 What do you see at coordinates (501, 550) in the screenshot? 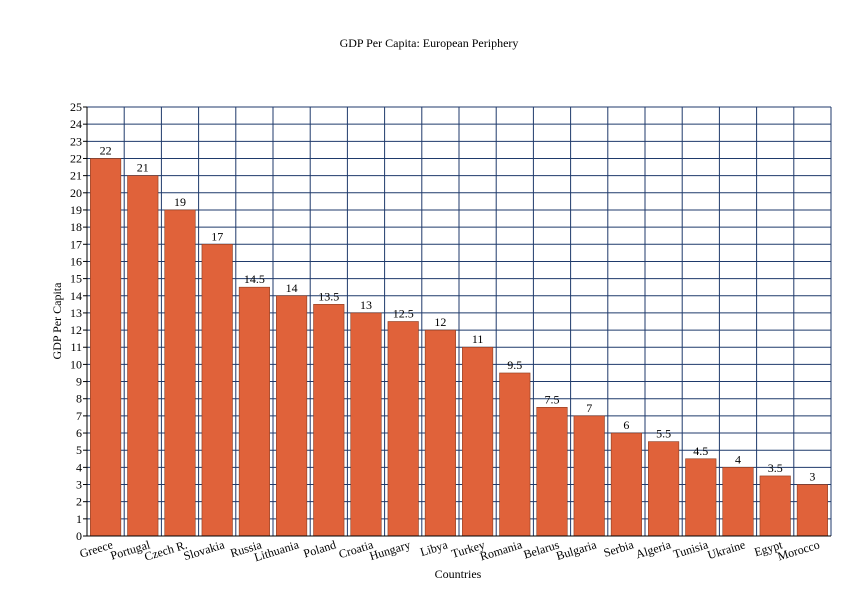
I see `x-tick-label: Romania` at bounding box center [501, 550].